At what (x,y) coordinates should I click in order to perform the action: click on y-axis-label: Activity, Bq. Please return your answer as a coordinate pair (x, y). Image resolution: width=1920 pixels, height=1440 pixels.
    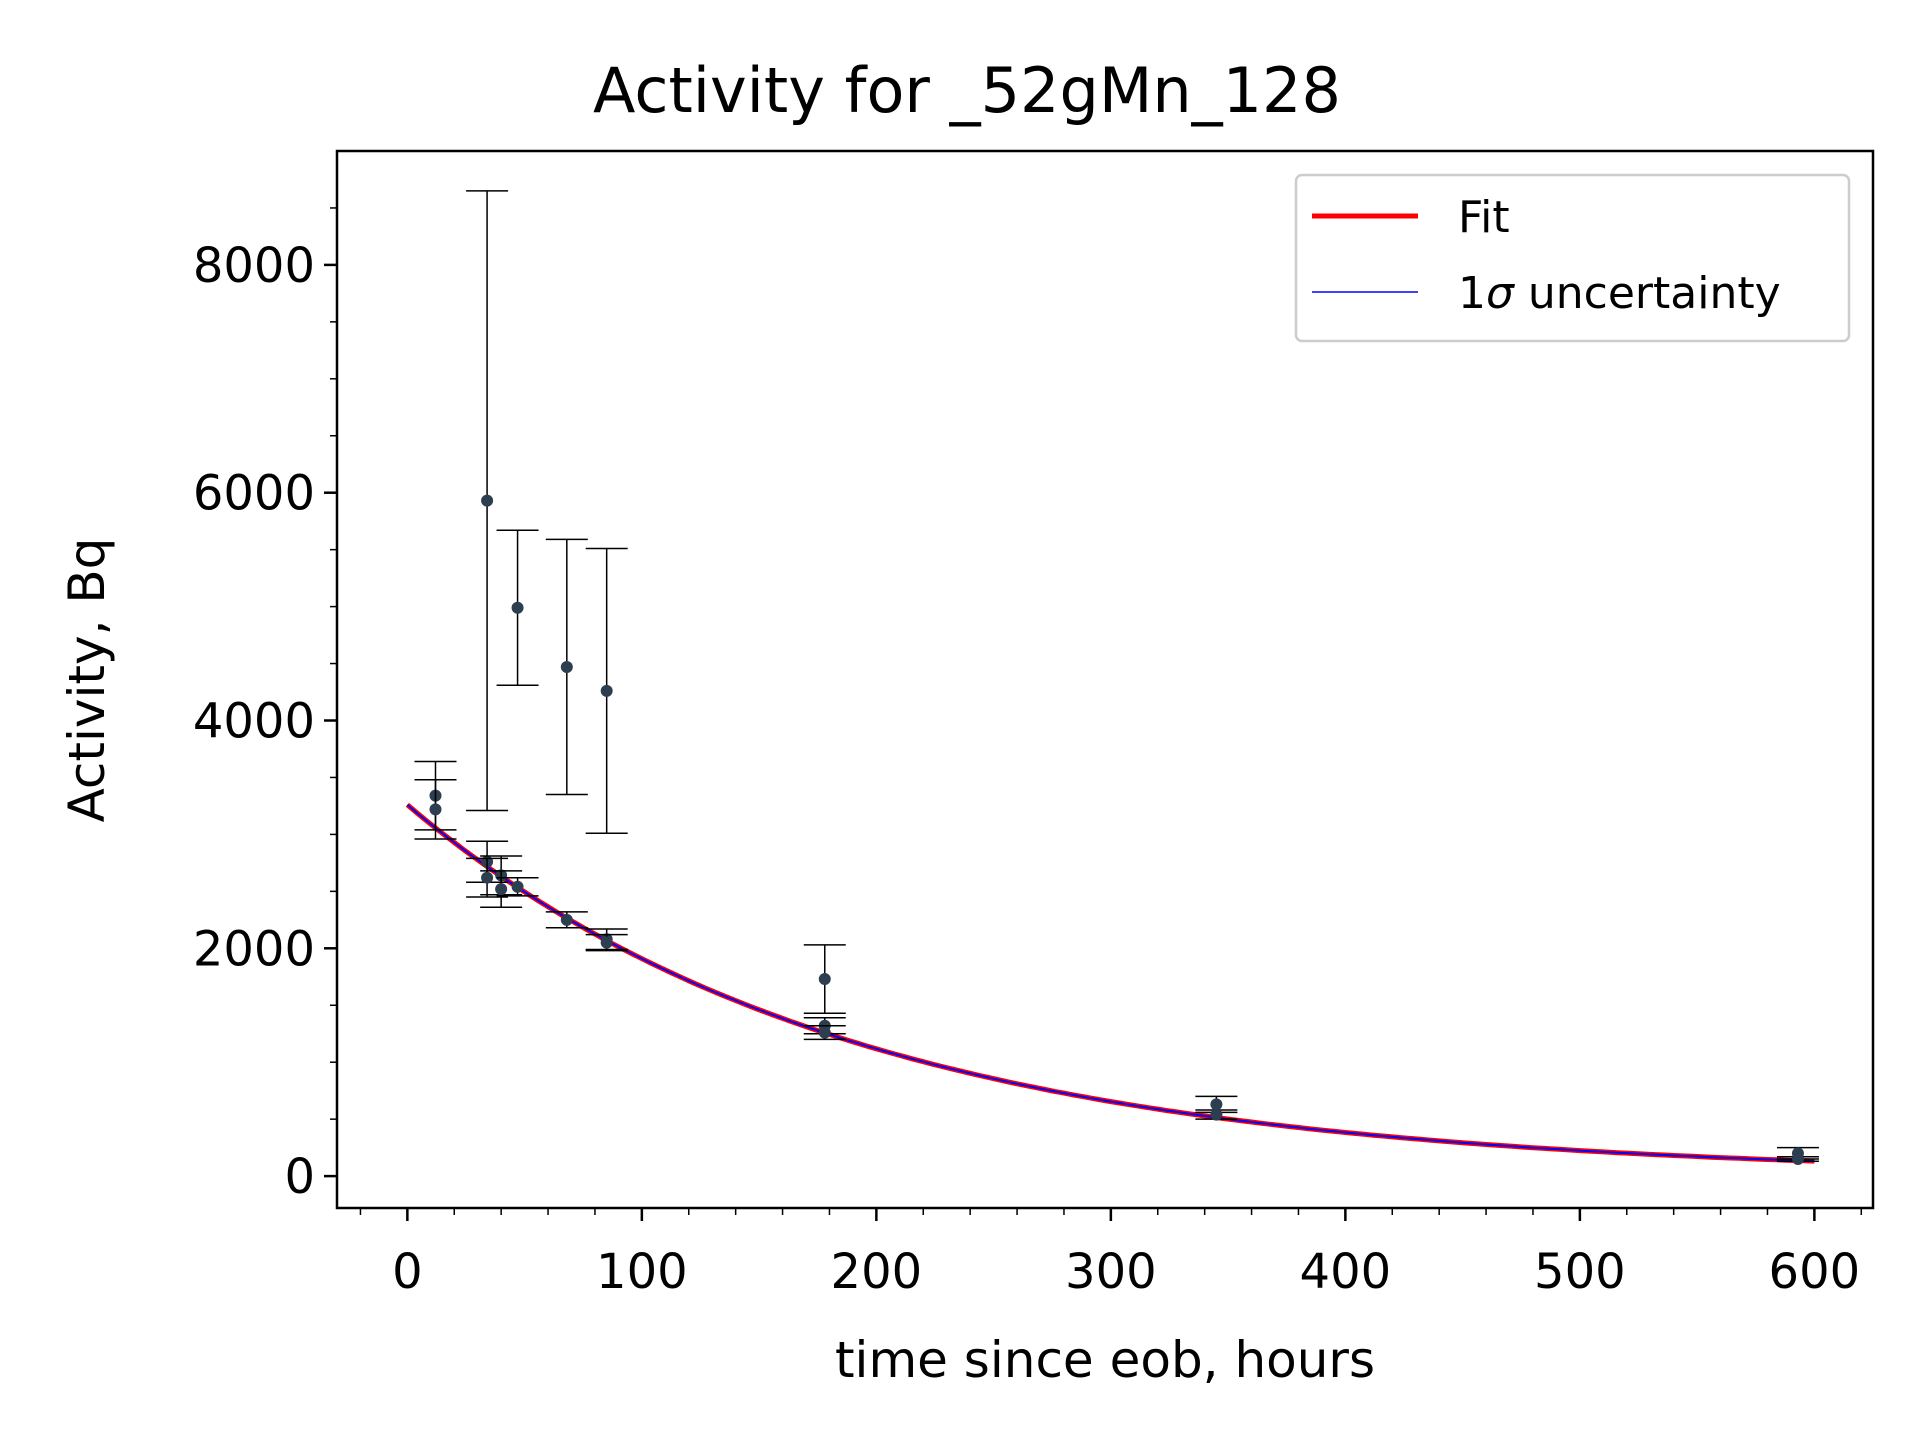
    Looking at the image, I should click on (87, 680).